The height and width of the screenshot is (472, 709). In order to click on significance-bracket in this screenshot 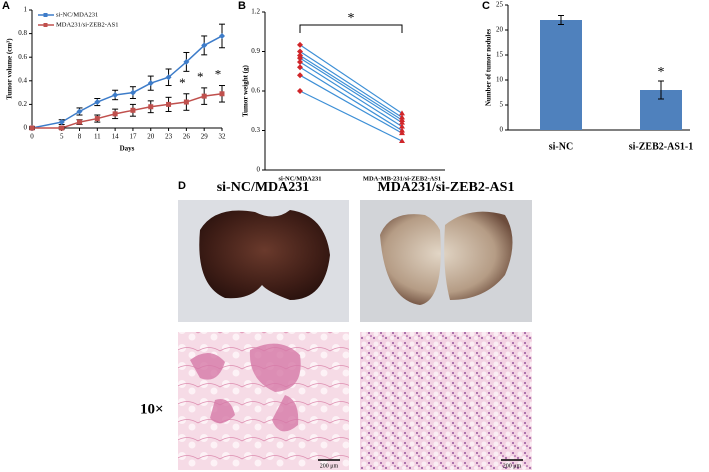, I will do `click(351, 28)`.